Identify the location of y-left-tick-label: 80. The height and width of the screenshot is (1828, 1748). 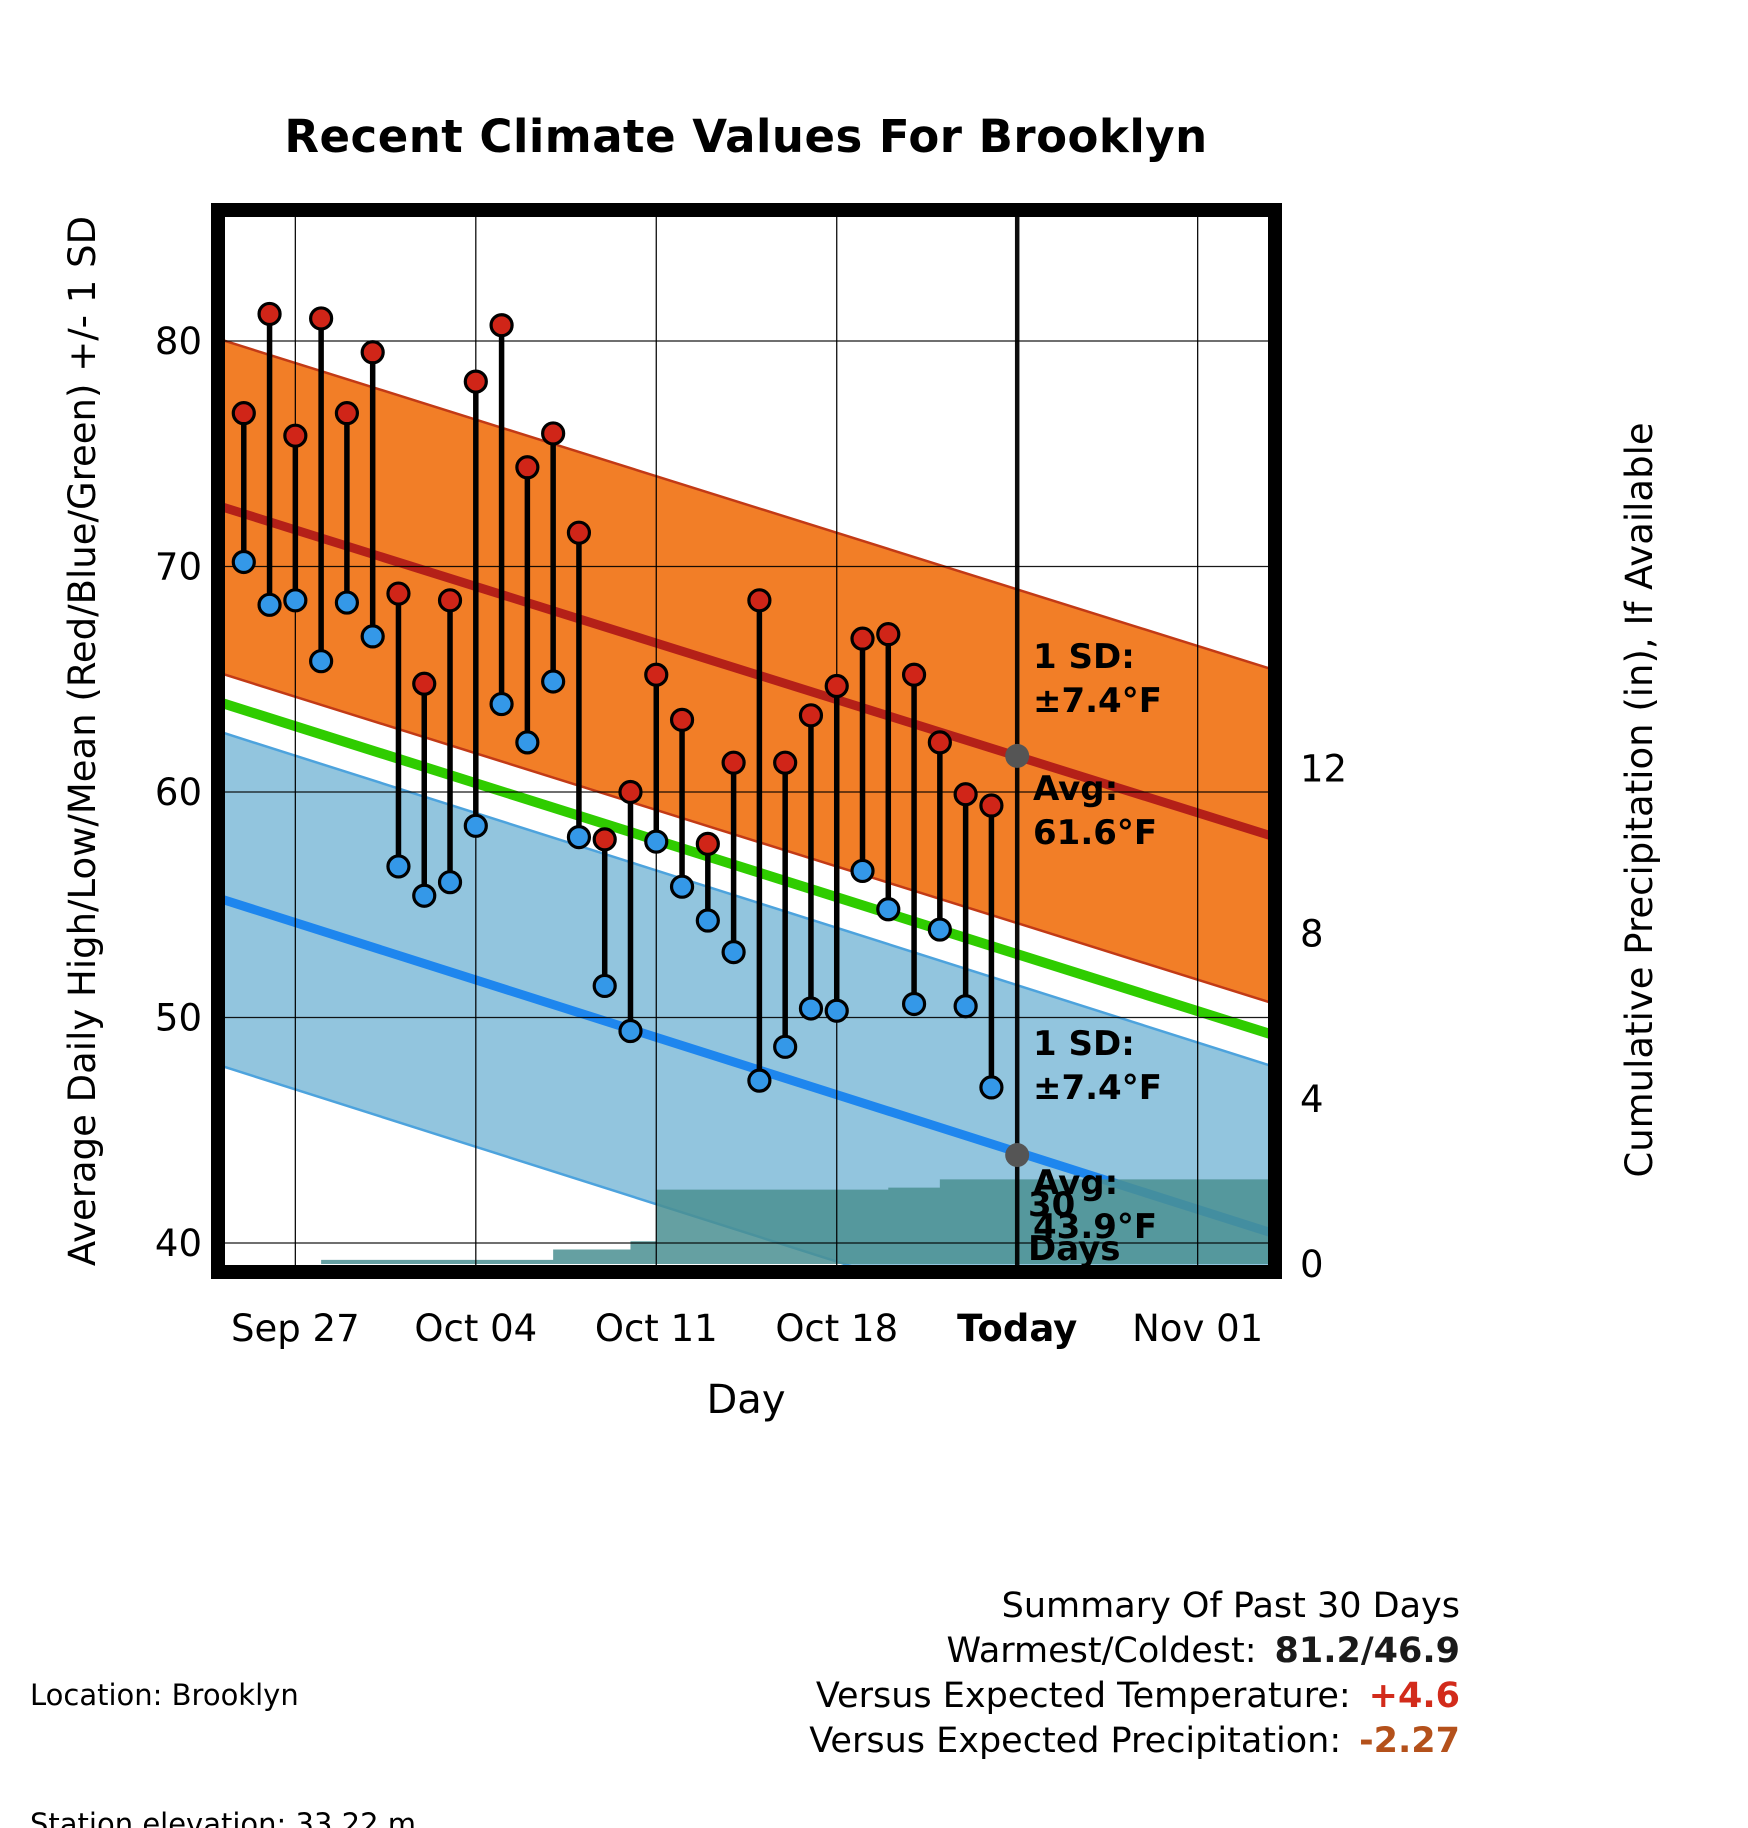
(178, 341).